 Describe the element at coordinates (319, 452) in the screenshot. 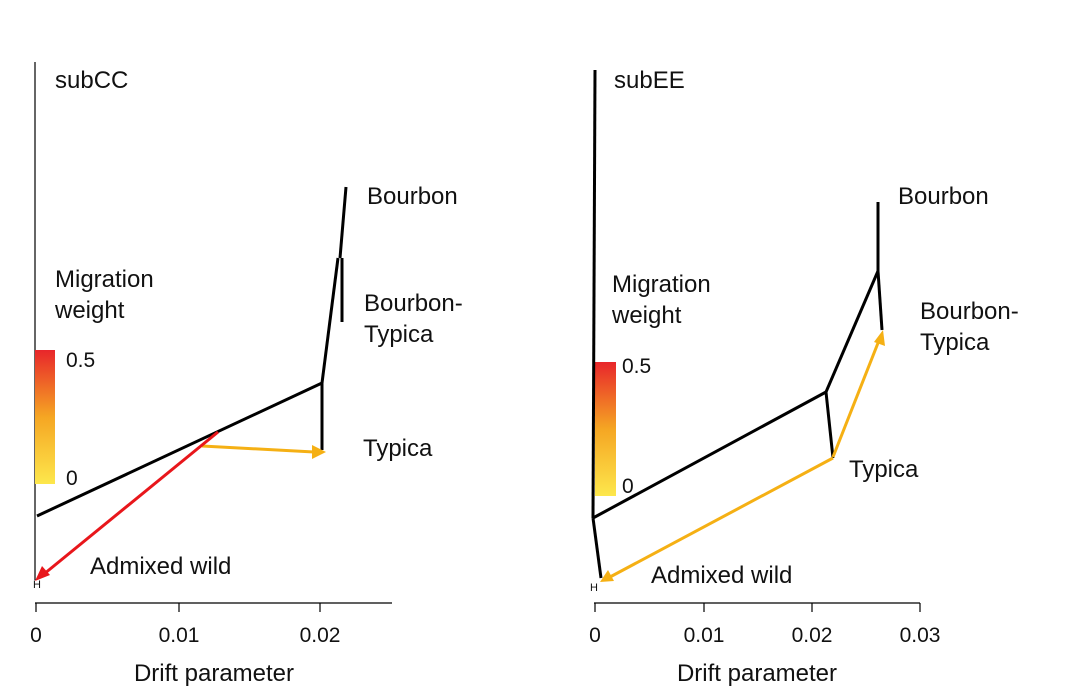

I see `migration-arrowhead-typica` at that location.